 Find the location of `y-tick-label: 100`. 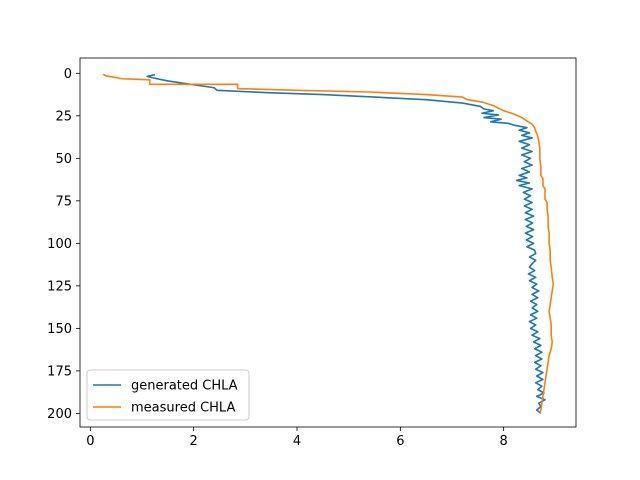

y-tick-label: 100 is located at coordinates (59, 244).